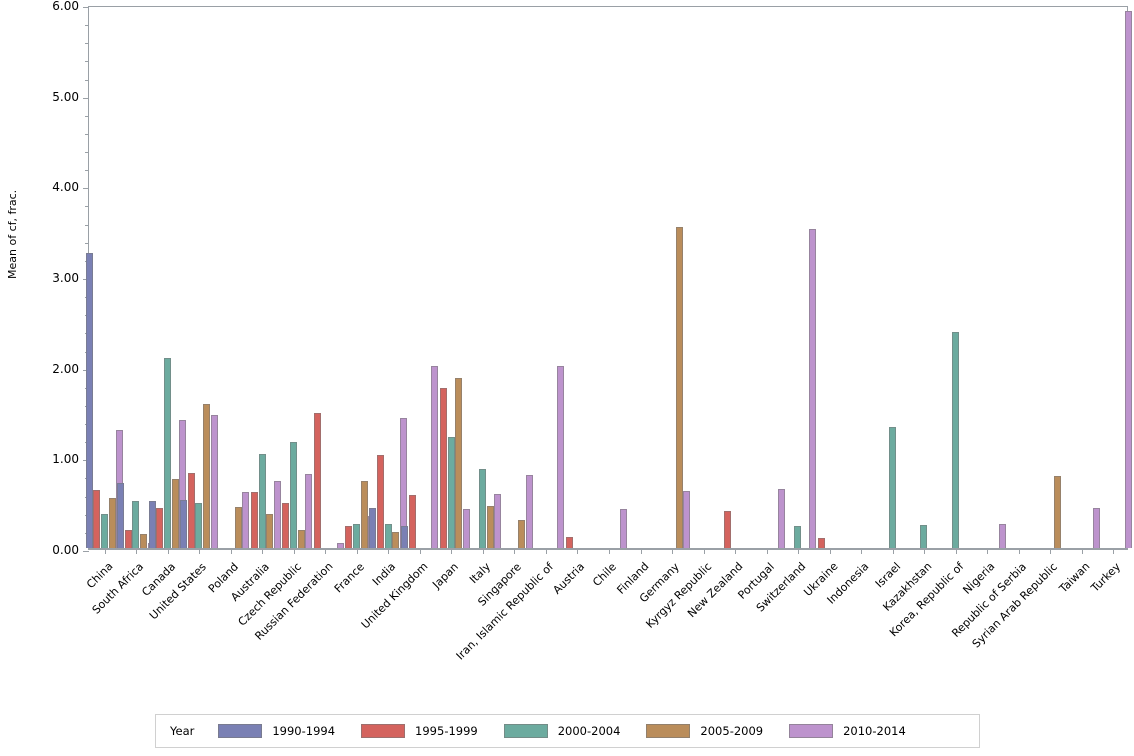 The width and height of the screenshot is (1134, 756). I want to click on y-tick-label: 1.00, so click(65, 459).